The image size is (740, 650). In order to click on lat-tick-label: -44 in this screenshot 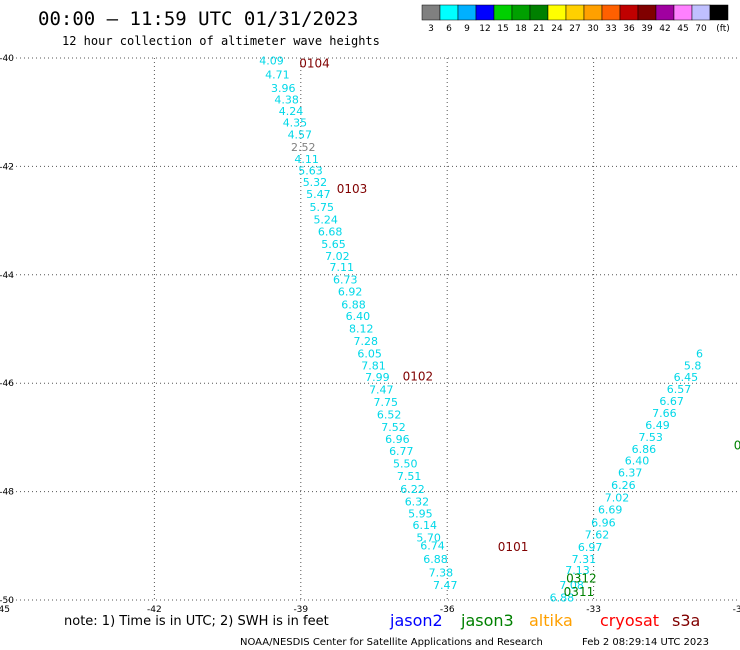, I will do `click(7, 276)`.